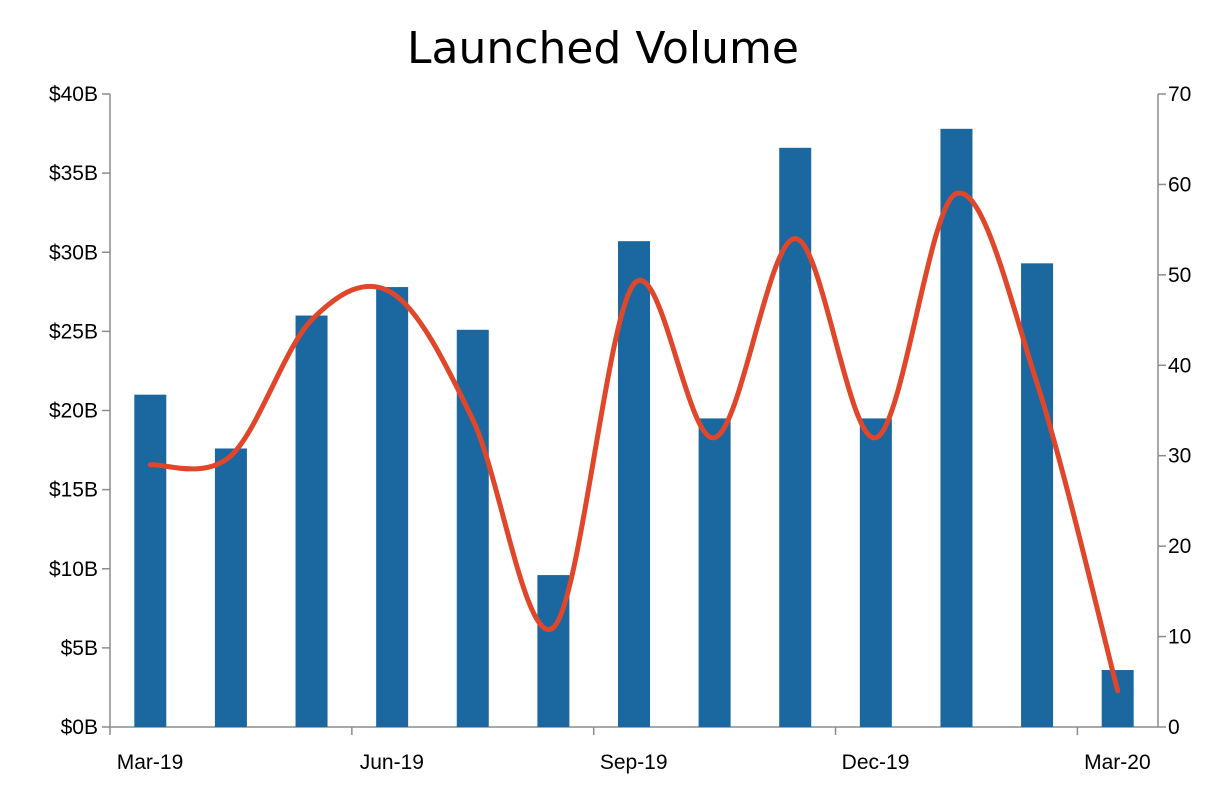 The width and height of the screenshot is (1227, 797). I want to click on y-left-tick-label: $35B, so click(73, 173).